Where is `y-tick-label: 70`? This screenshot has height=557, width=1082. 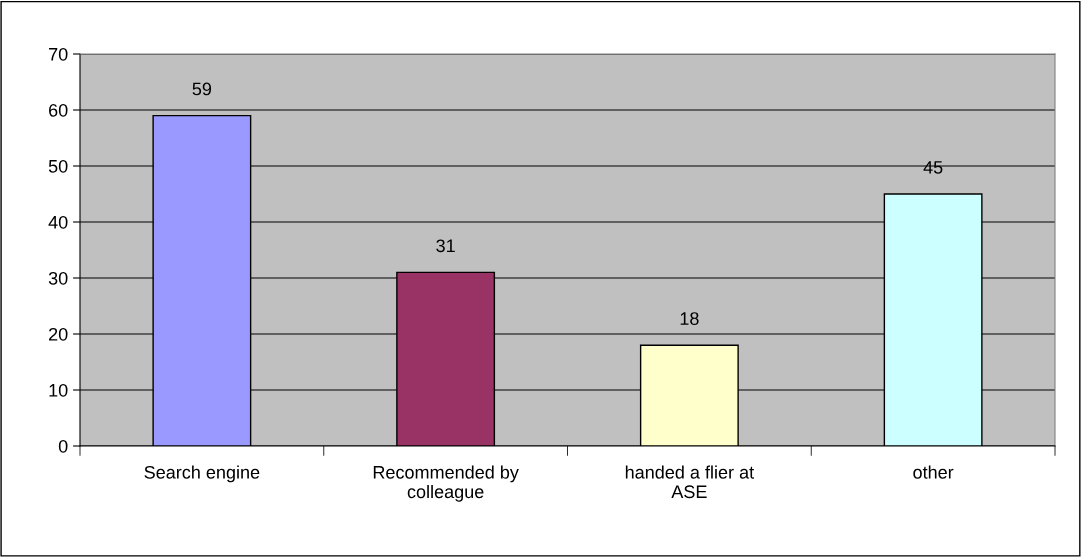 y-tick-label: 70 is located at coordinates (58, 54).